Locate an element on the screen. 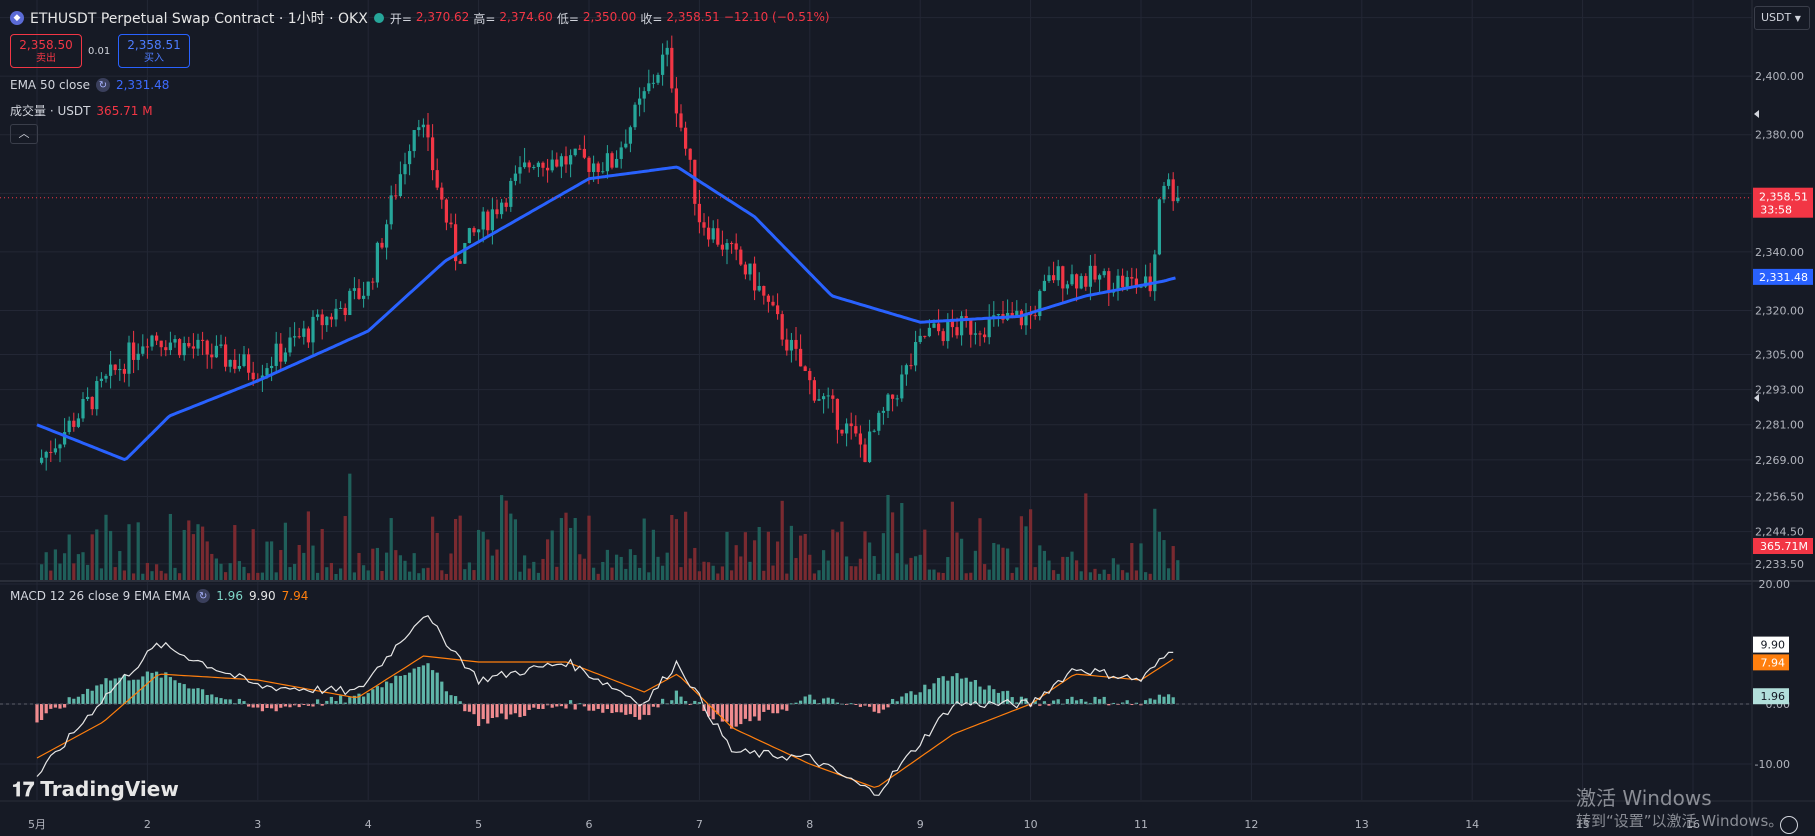  price-axis-label: 2,380.00 is located at coordinates (1779, 135).